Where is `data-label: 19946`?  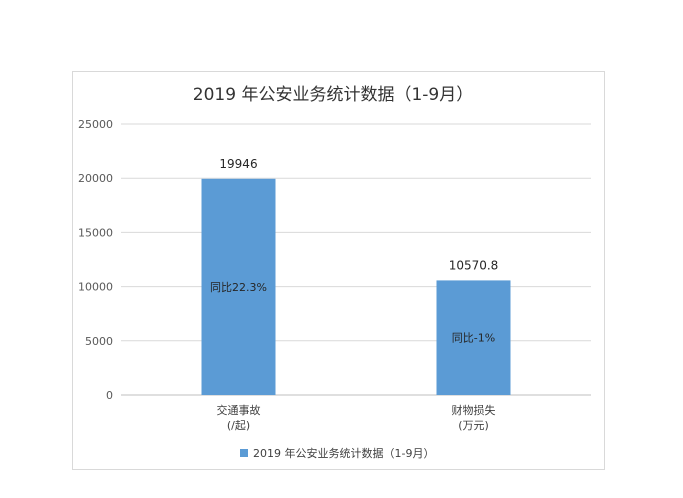
data-label: 19946 is located at coordinates (238, 164).